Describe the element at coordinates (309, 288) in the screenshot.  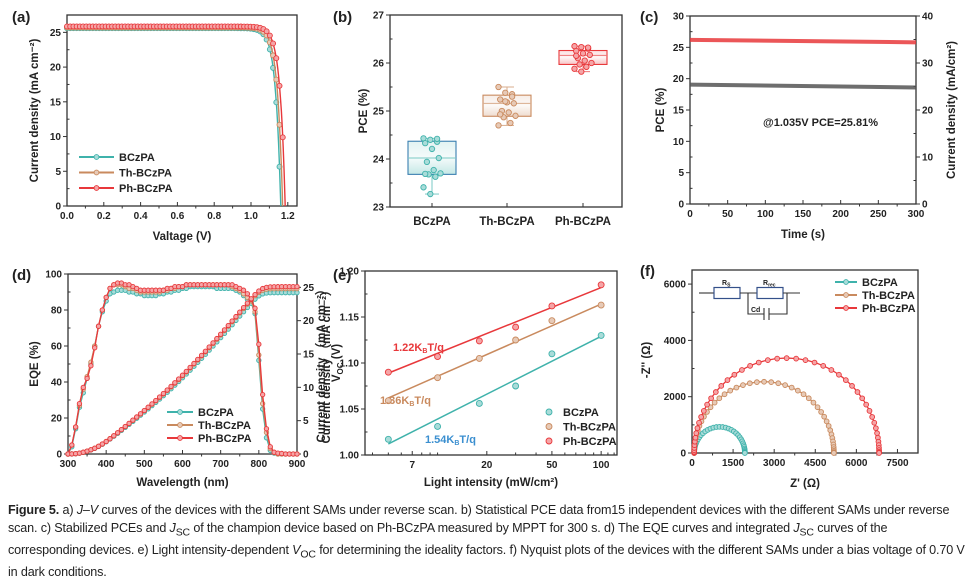
I see `y-right-tick-label: 25` at that location.